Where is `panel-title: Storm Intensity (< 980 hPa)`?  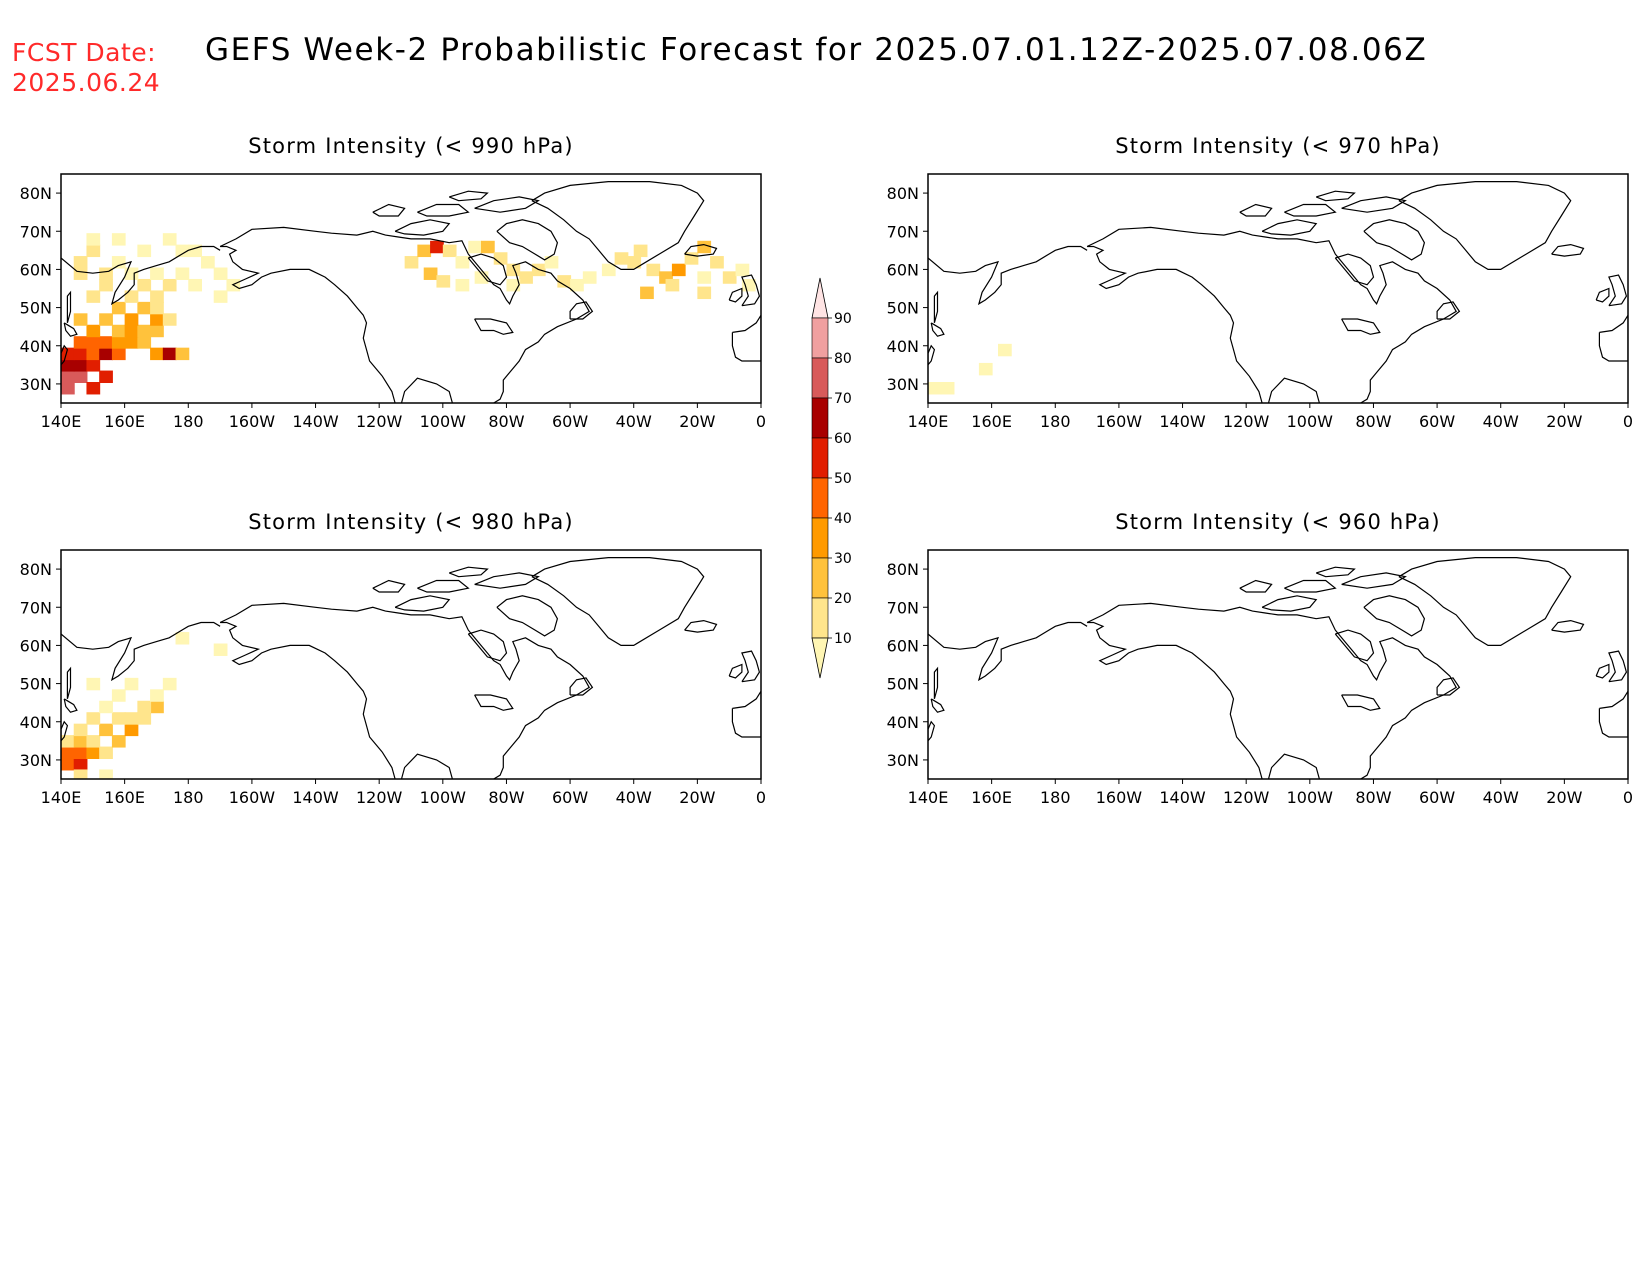 panel-title: Storm Intensity (< 980 hPa) is located at coordinates (411, 522).